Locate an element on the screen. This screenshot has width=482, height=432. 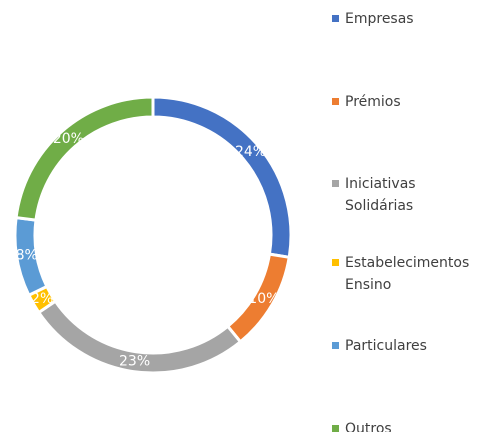
data-label: 8% is located at coordinates (27, 256).